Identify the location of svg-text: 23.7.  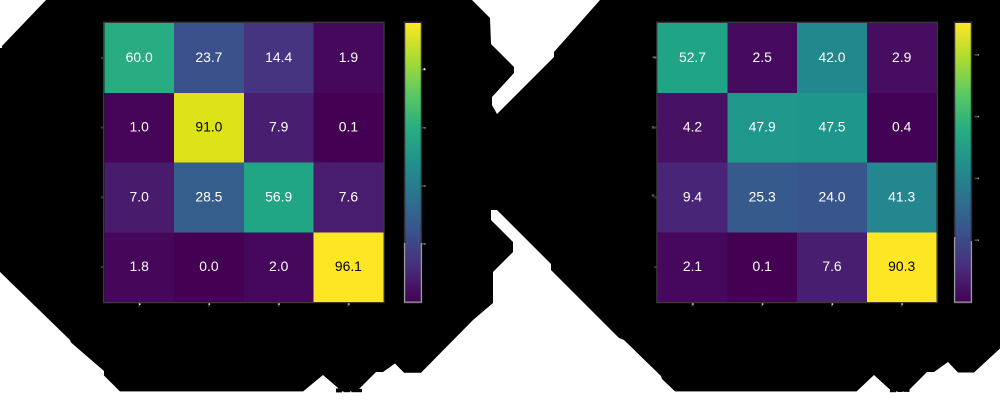
(208, 57).